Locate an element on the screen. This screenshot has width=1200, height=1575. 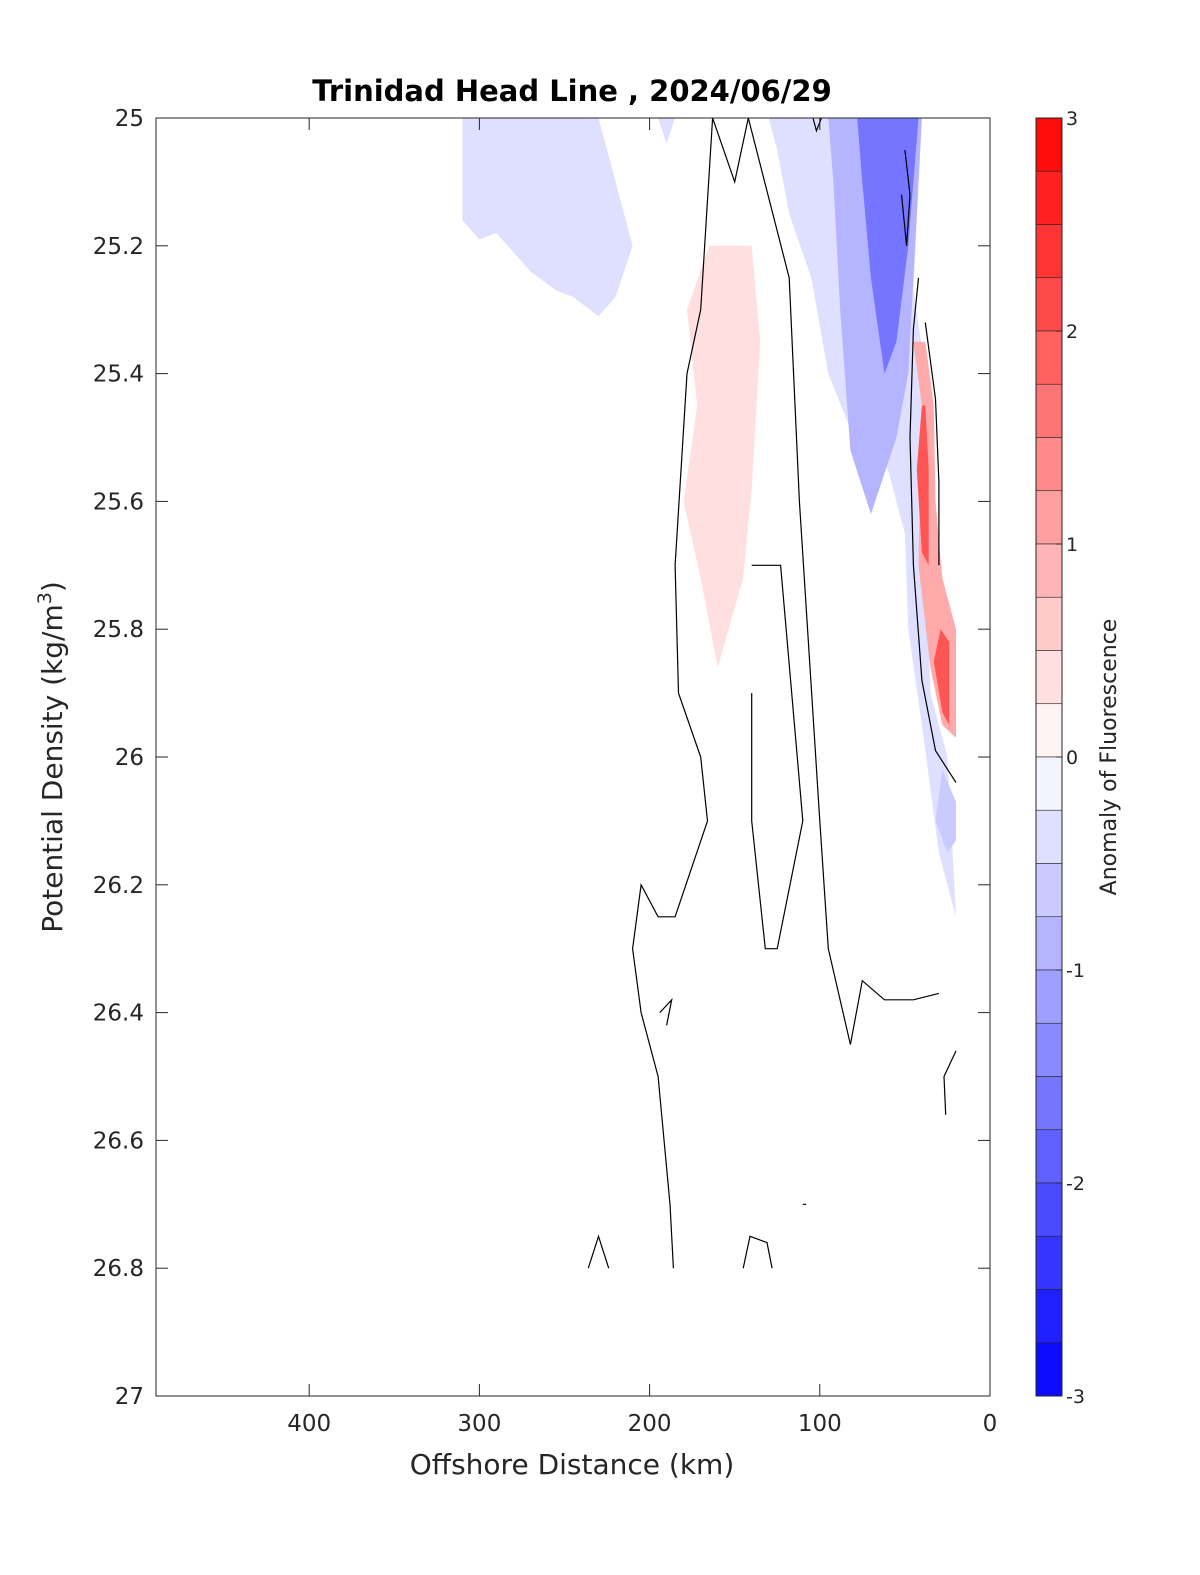
y-tick-label-2: 25.4 is located at coordinates (118, 375).